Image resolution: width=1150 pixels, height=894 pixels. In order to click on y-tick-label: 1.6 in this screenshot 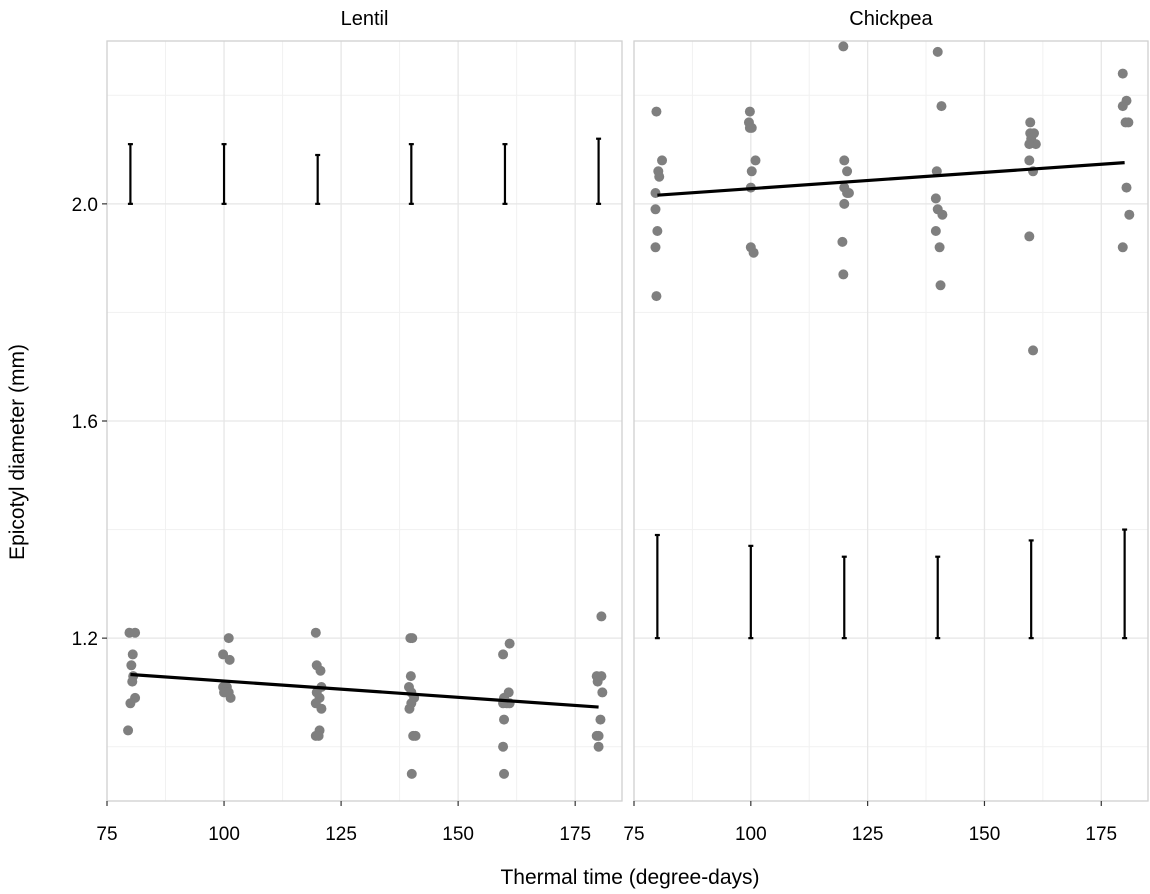, I will do `click(85, 422)`.